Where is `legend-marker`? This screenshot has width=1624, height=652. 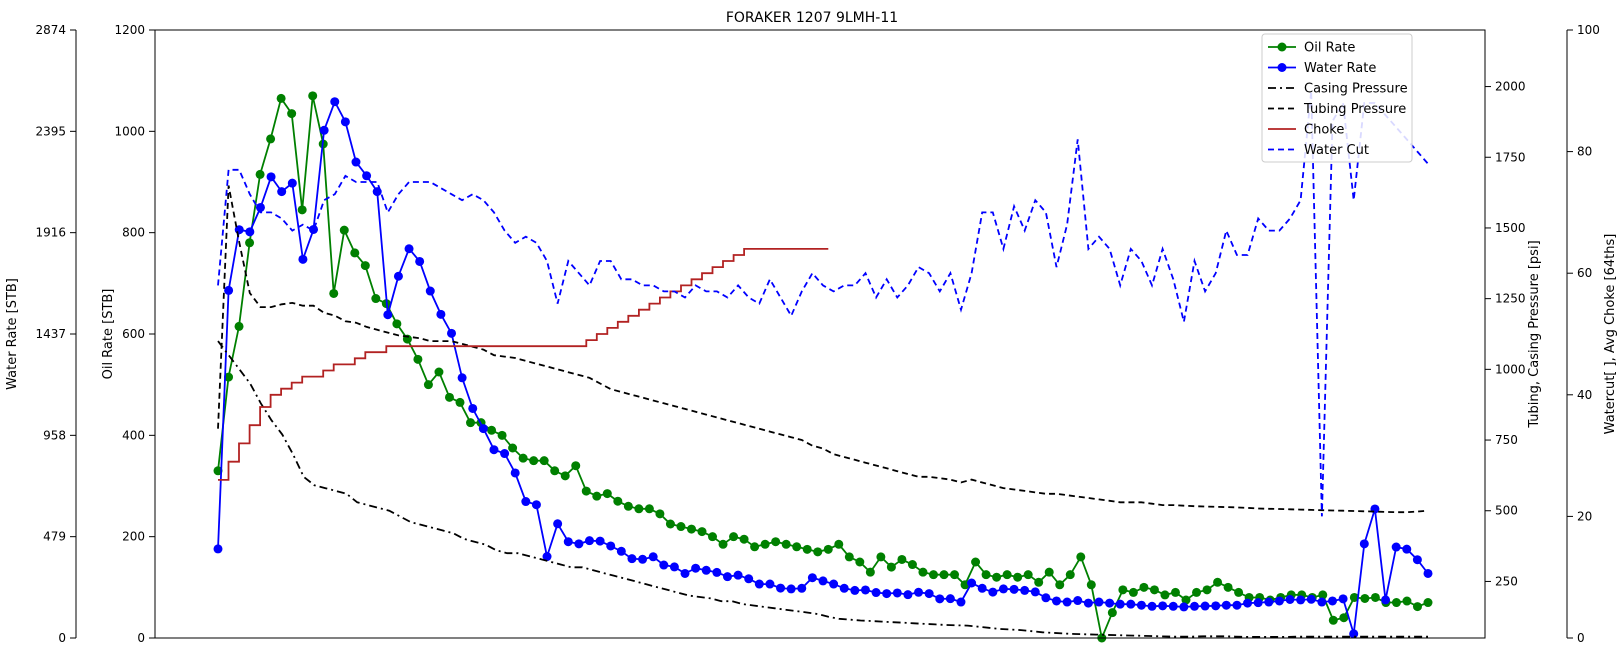 legend-marker is located at coordinates (1282, 47).